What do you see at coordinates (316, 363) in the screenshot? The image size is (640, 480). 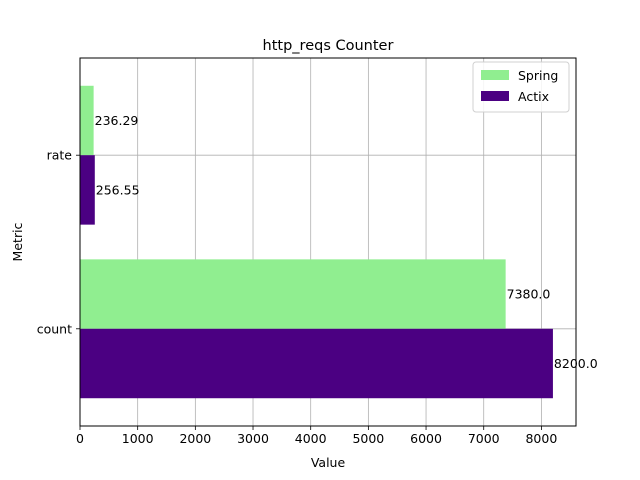 I see `bar-actix-count` at bounding box center [316, 363].